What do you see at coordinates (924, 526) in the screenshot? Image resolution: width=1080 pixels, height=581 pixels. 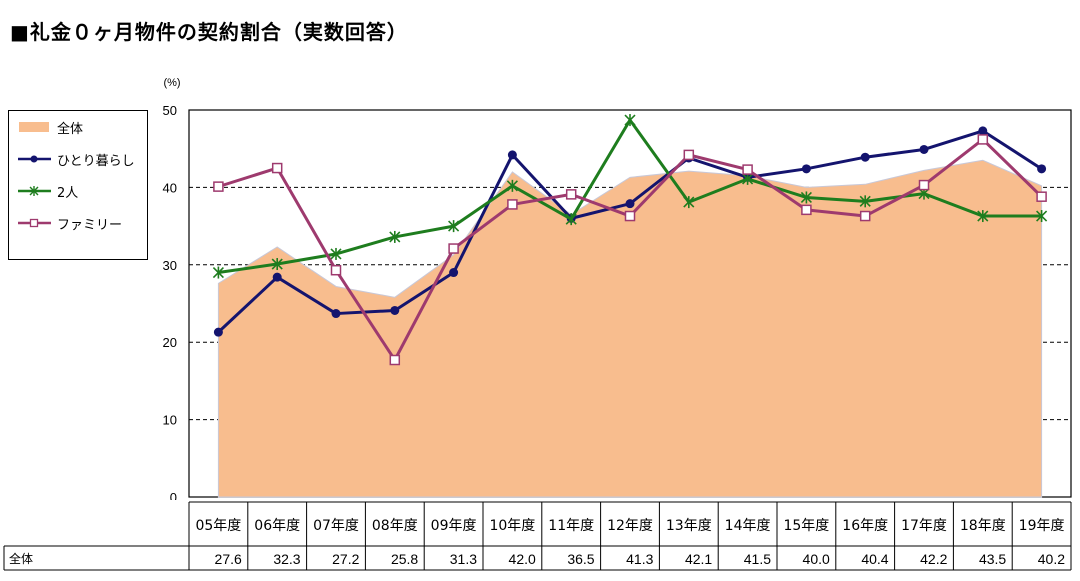 I see `x-tick-label: 17年度` at bounding box center [924, 526].